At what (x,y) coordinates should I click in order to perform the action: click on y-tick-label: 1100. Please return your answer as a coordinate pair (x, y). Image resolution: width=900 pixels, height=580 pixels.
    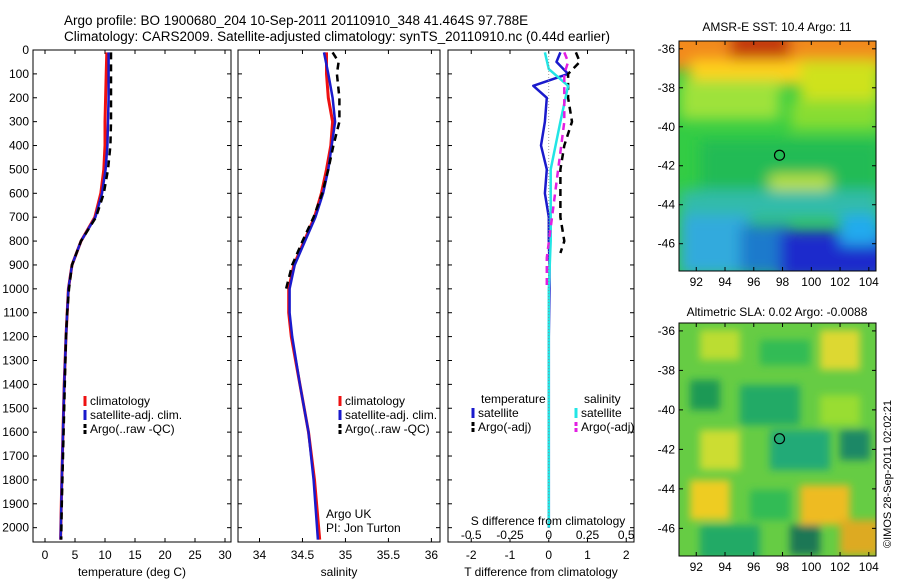
    Looking at the image, I should click on (16, 313).